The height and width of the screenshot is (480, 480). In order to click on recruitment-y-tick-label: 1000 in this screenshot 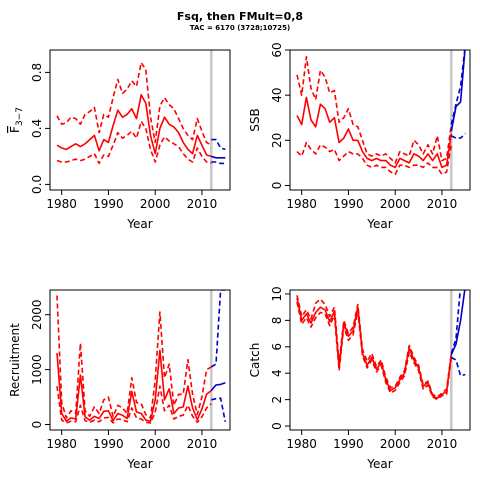, I will do `click(37, 369)`.